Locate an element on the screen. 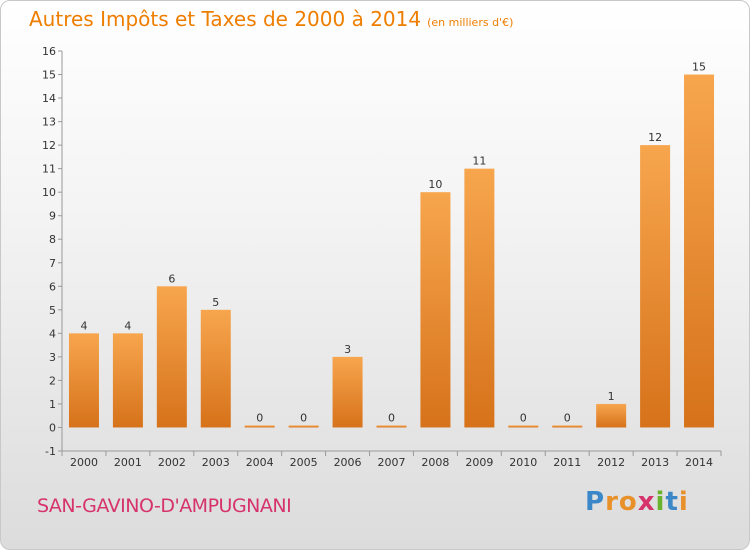 The width and height of the screenshot is (750, 550). y-tick-label: 9 is located at coordinates (52, 216).